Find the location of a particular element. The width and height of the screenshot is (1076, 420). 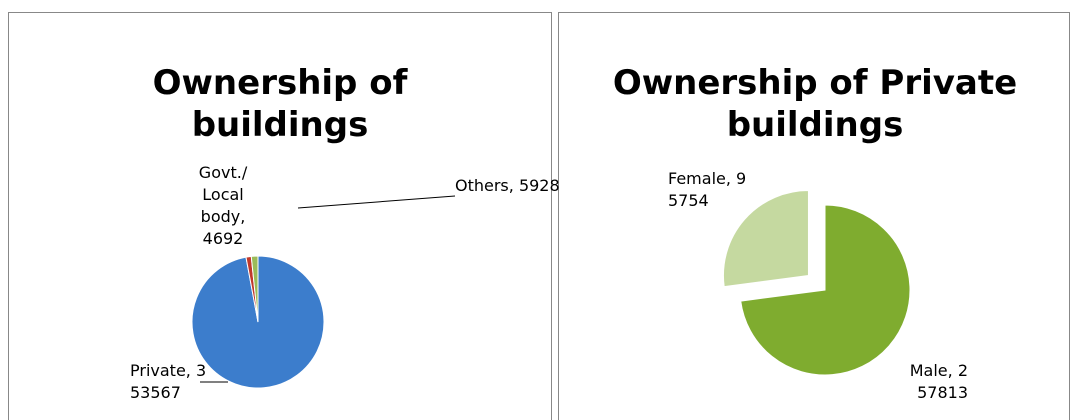

data-label: Male, 257813 is located at coordinates (938, 381).